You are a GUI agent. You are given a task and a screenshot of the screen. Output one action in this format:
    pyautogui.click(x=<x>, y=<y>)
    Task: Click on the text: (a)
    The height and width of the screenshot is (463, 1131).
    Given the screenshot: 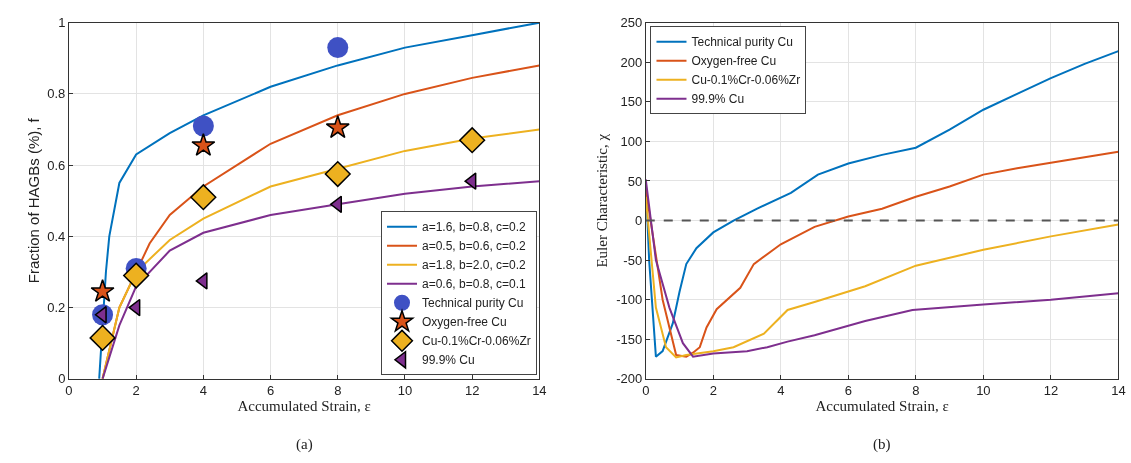 What is the action you would take?
    pyautogui.click(x=304, y=444)
    